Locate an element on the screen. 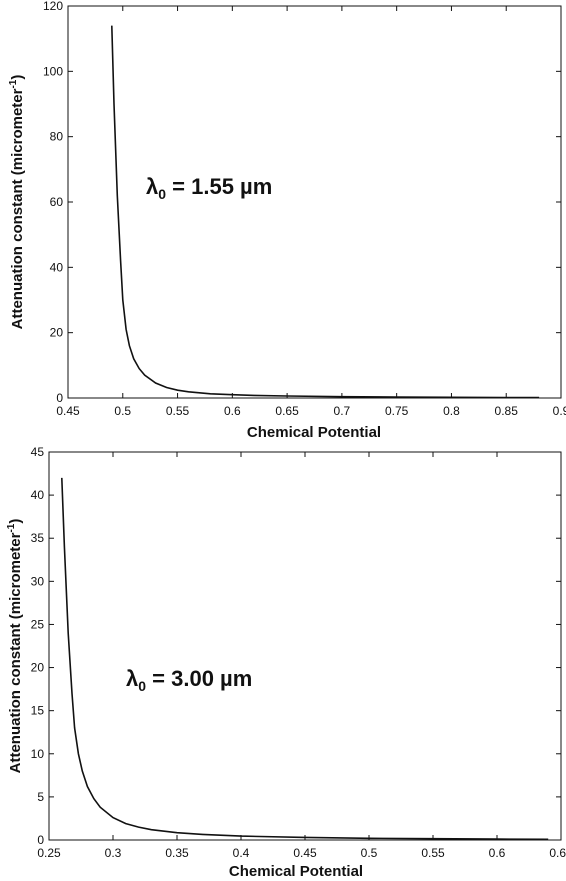 This screenshot has width=566, height=881. y-tick-label: 15 is located at coordinates (38, 711).